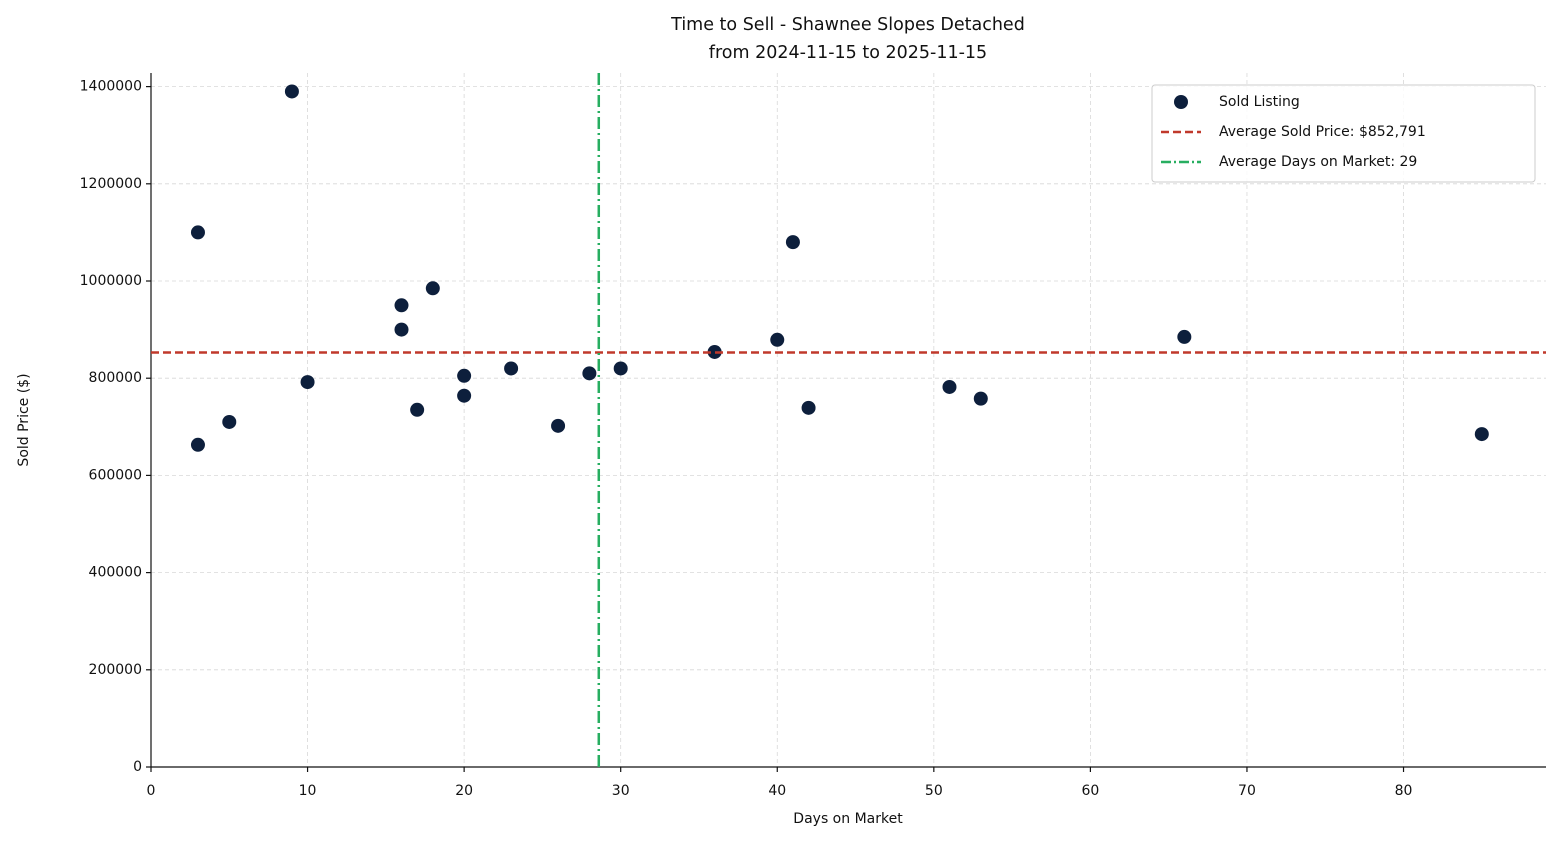 Image resolution: width=1560 pixels, height=845 pixels. What do you see at coordinates (464, 791) in the screenshot?
I see `x-tick-label: 20` at bounding box center [464, 791].